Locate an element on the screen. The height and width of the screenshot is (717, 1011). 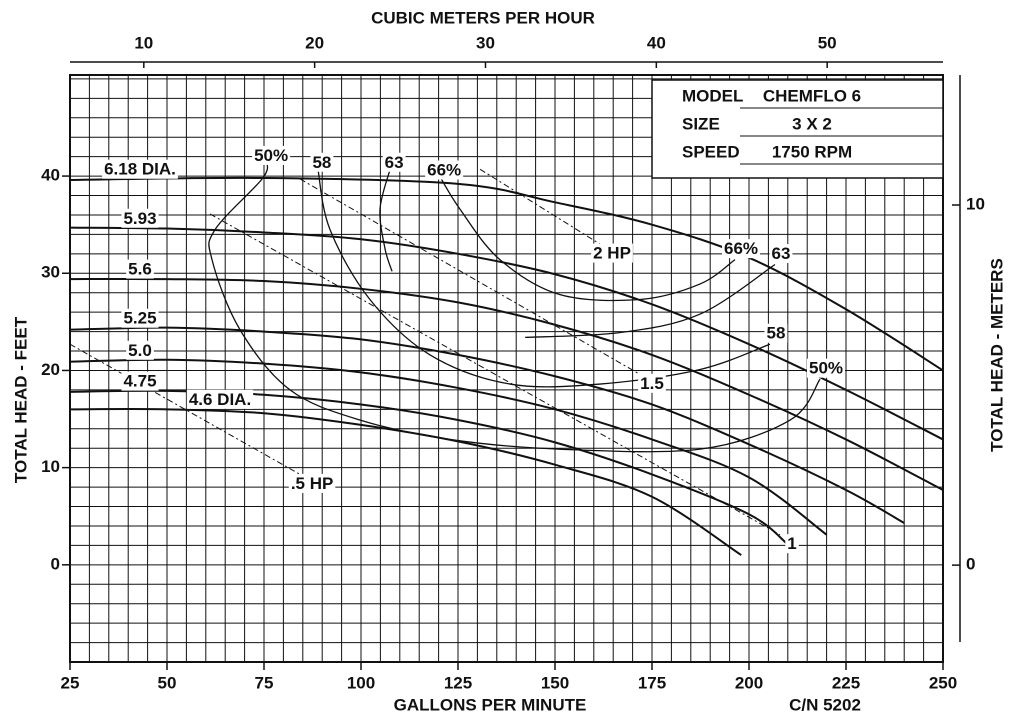
info-label: SPEED is located at coordinates (711, 151).